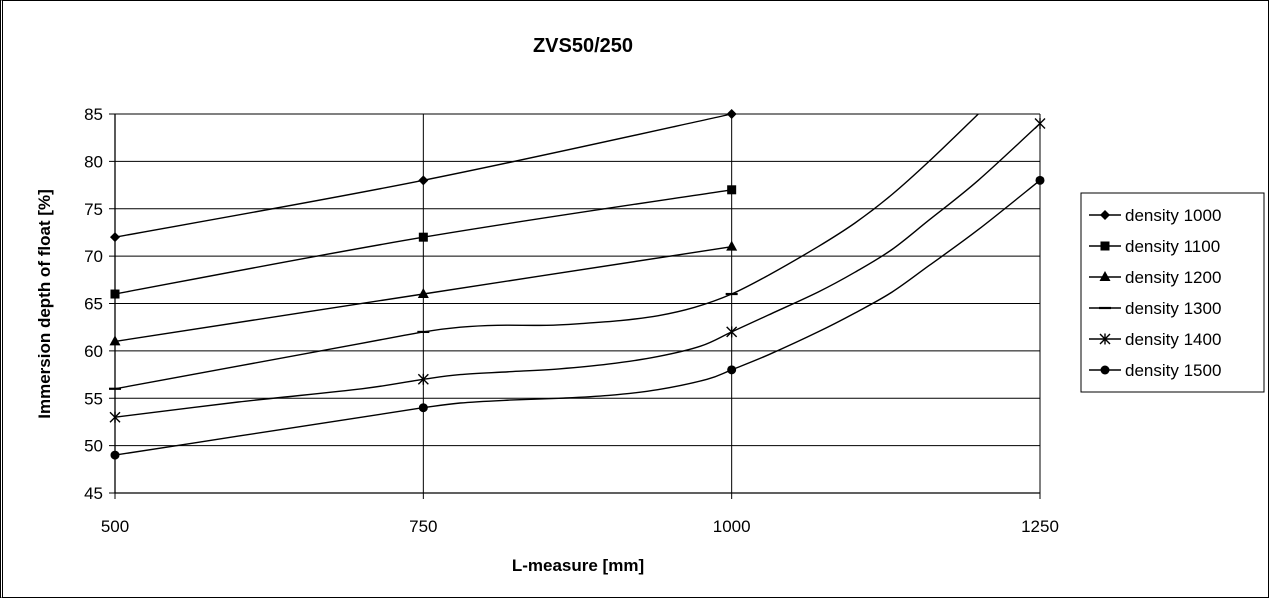  I want to click on y-axis-label: Immersion depth of float [%], so click(44, 304).